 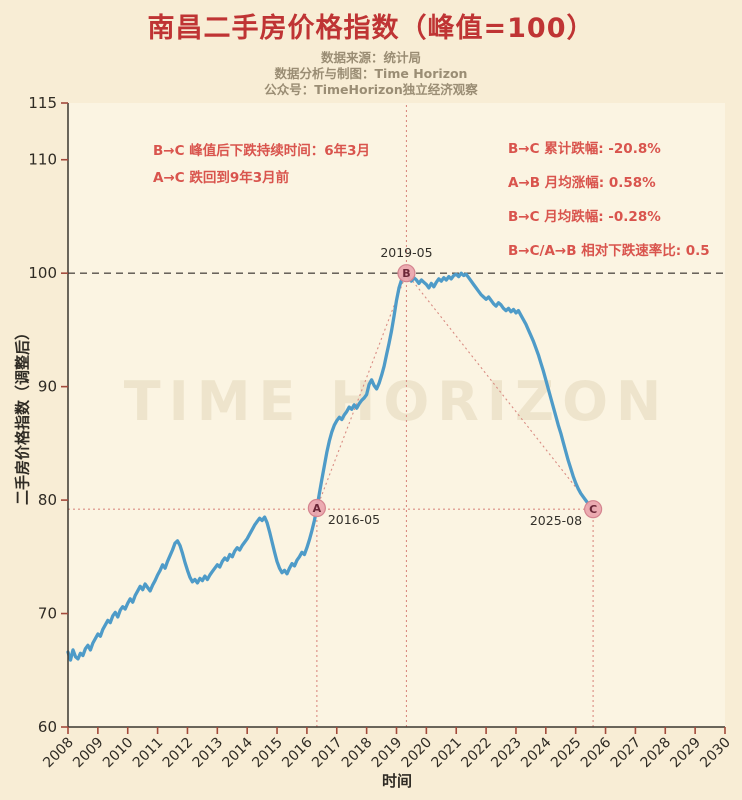 I want to click on marker-point-A, so click(x=316, y=508).